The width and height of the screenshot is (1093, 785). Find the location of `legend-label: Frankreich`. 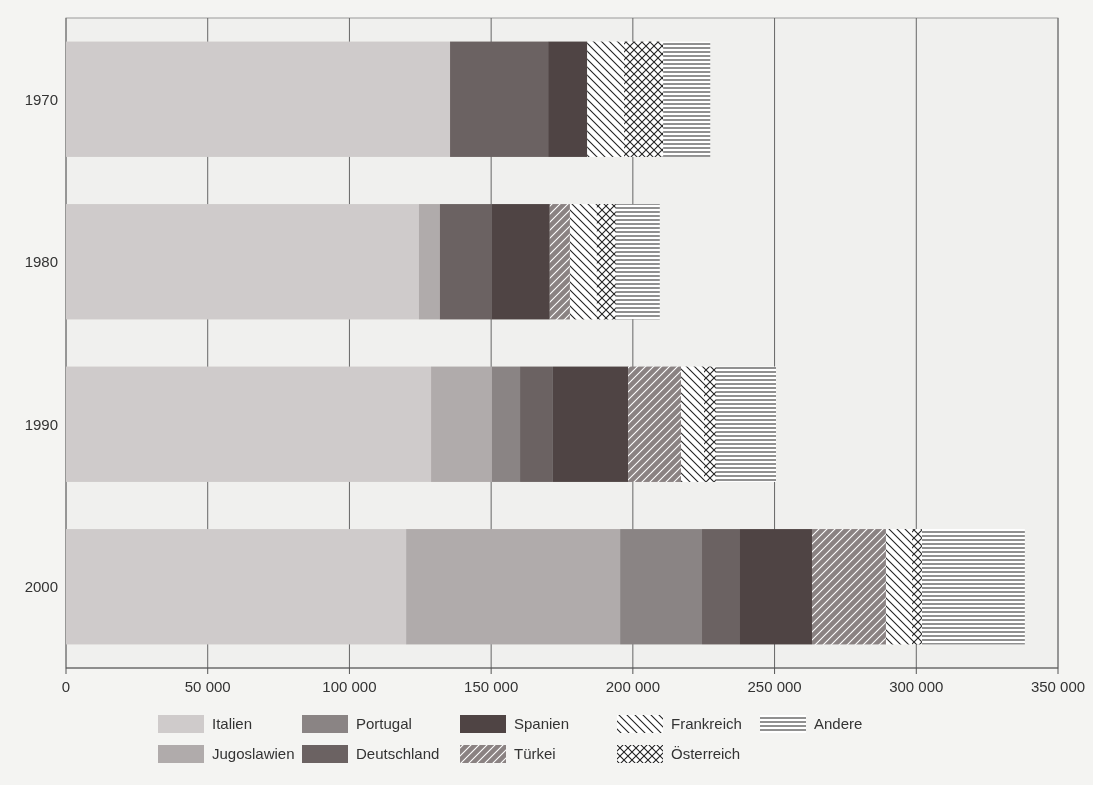

legend-label: Frankreich is located at coordinates (706, 724).